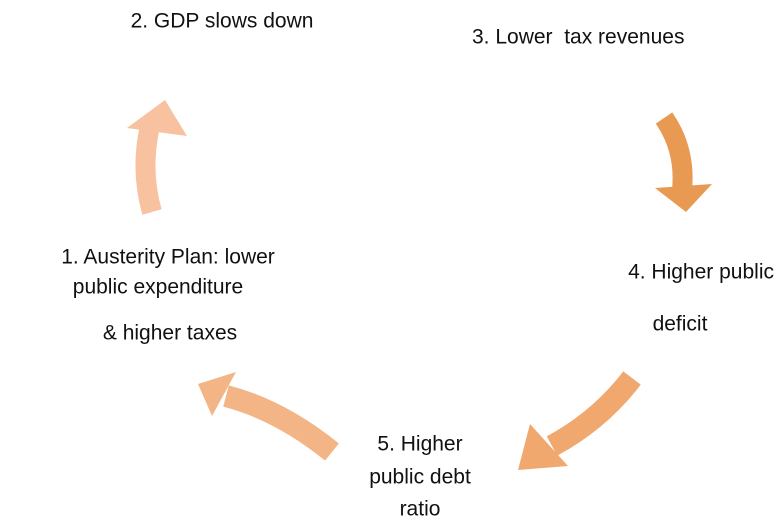  Describe the element at coordinates (419, 444) in the screenshot. I see `node-label: 5. Higher` at that location.